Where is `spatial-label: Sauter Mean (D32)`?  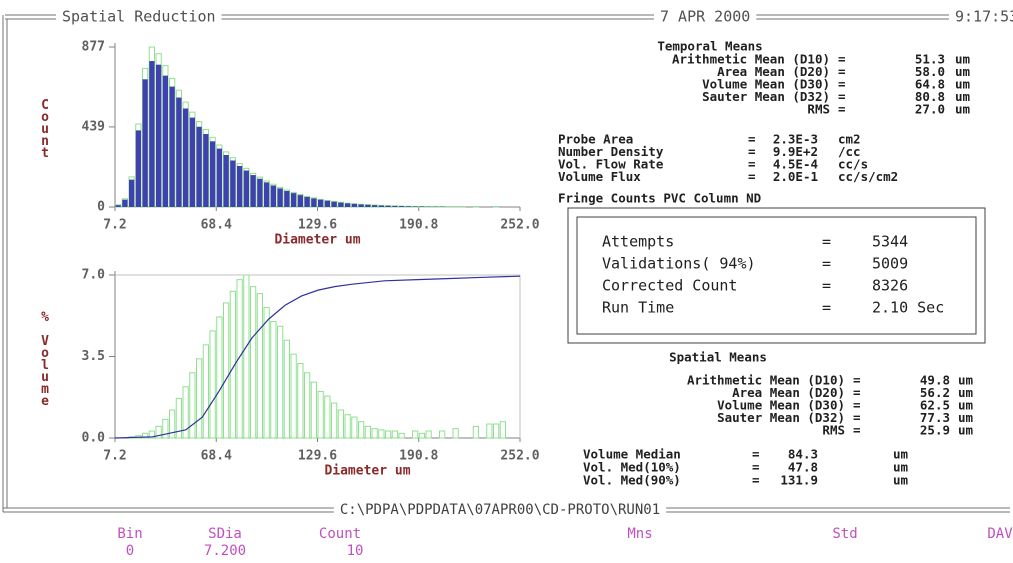
spatial-label: Sauter Mean (D32) is located at coordinates (781, 417).